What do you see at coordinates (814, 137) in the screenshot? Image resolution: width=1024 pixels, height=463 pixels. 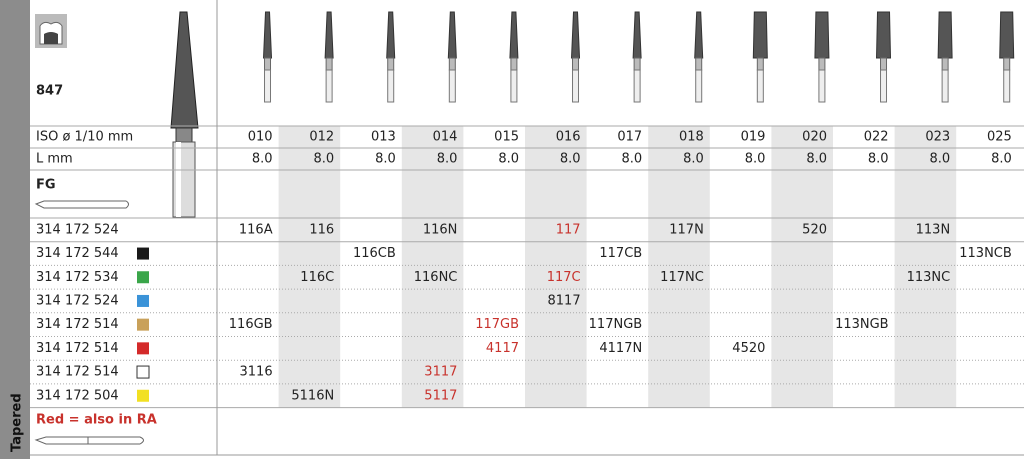 I see `iso-size: 020` at bounding box center [814, 137].